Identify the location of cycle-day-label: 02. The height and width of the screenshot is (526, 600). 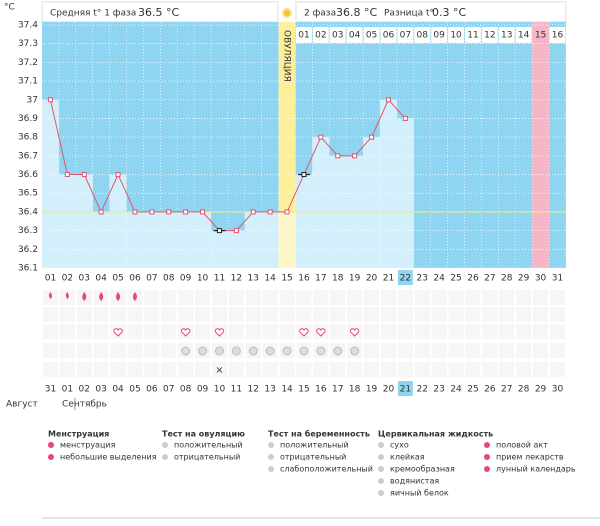
(320, 36).